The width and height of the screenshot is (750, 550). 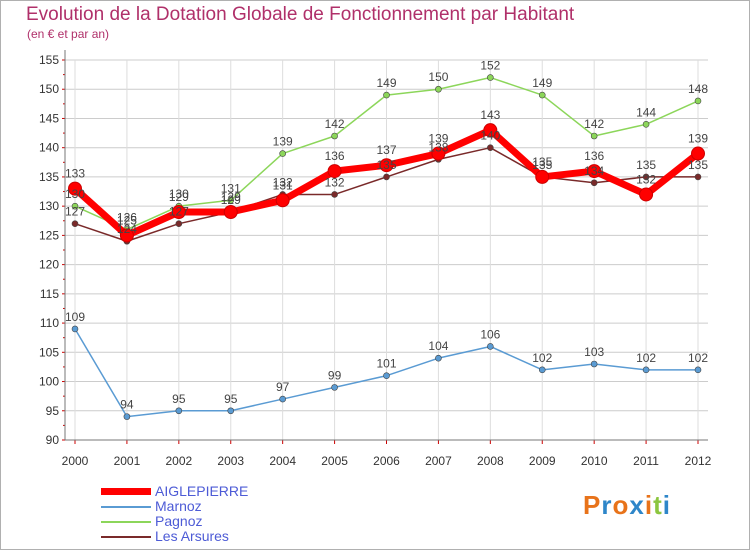 What do you see at coordinates (127, 405) in the screenshot?
I see `data-label: 94` at bounding box center [127, 405].